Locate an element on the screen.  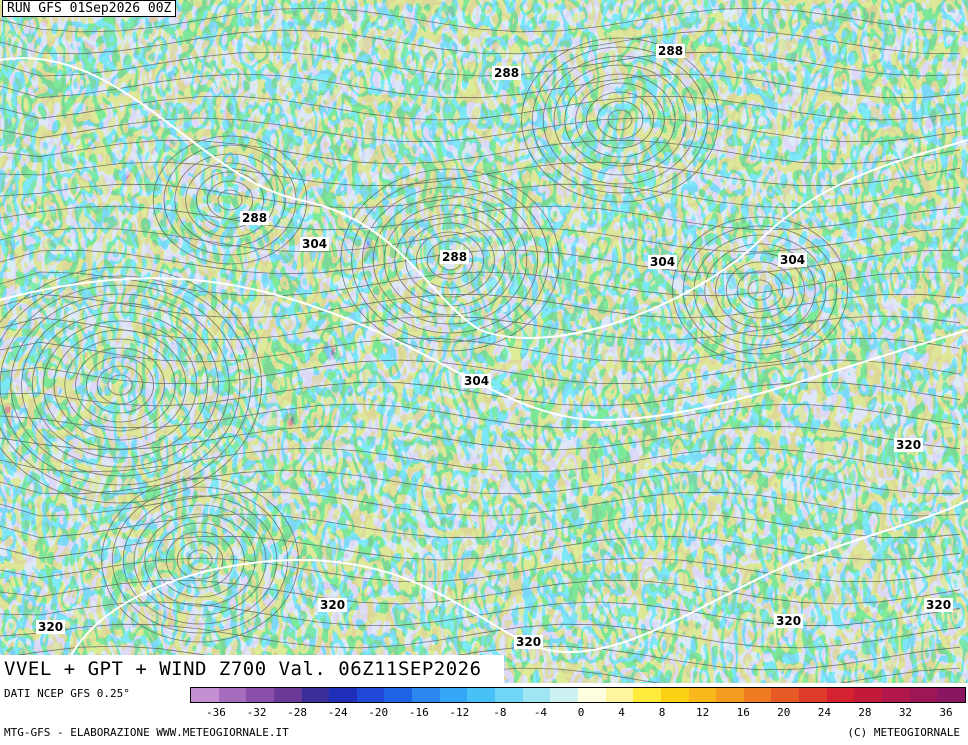
scale-tick-label: -28 is located at coordinates (297, 712).